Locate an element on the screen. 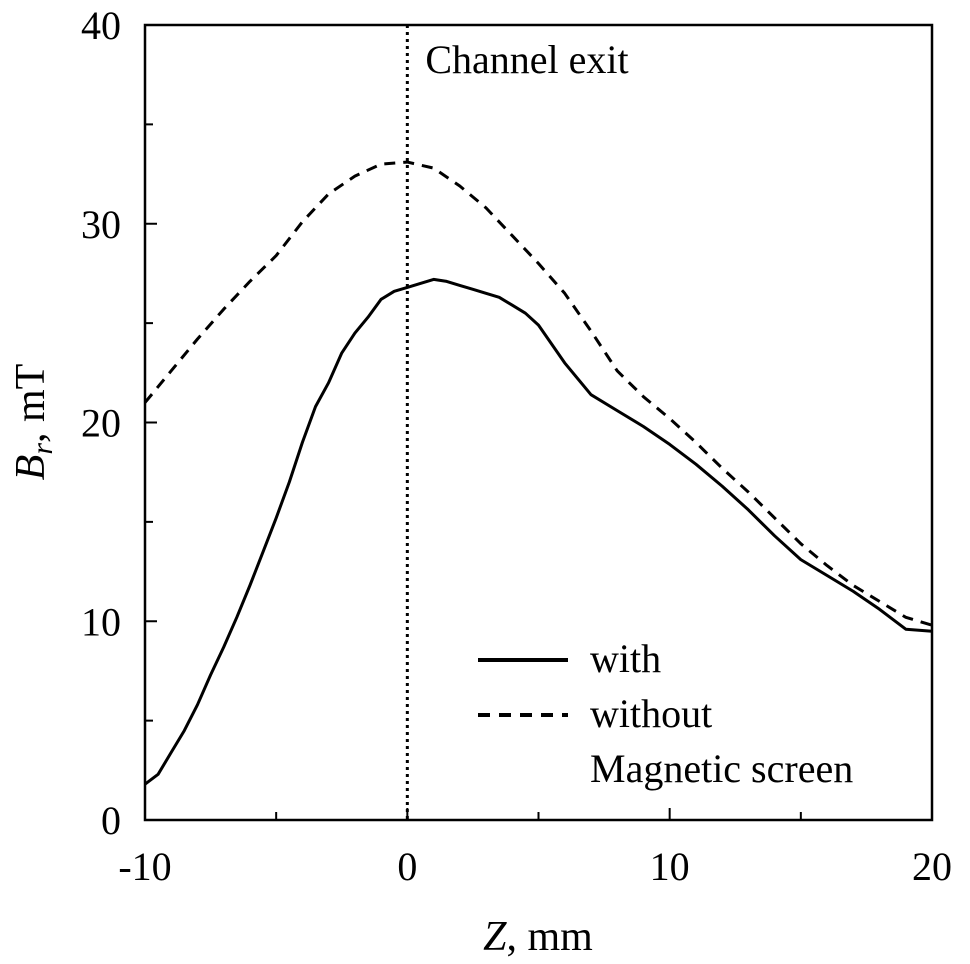 Image resolution: width=970 pixels, height=964 pixels. legend-label-without: without is located at coordinates (651, 713).